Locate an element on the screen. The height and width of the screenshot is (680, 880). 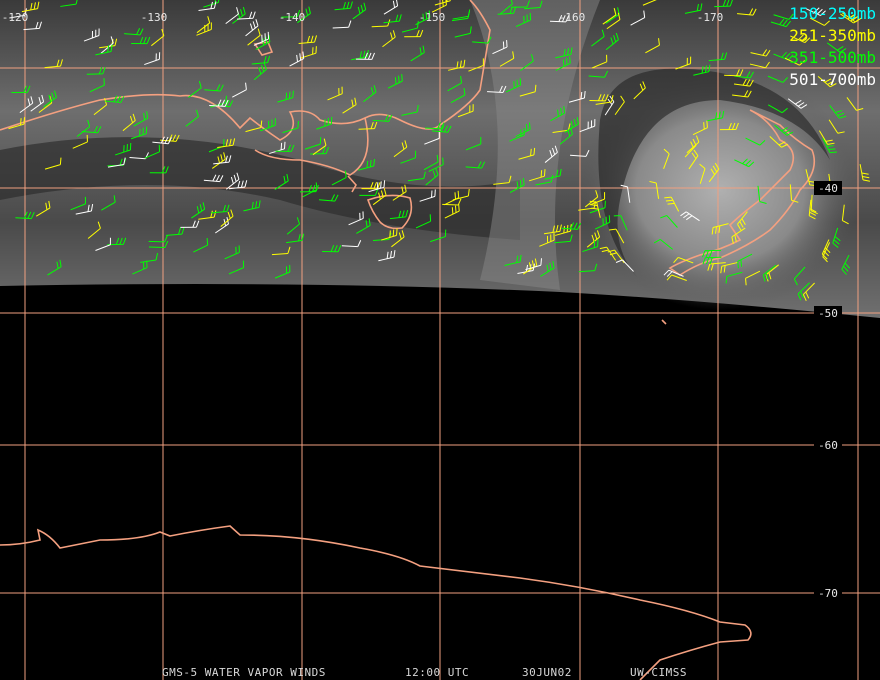
latitude-label: -50 is located at coordinates (828, 313).